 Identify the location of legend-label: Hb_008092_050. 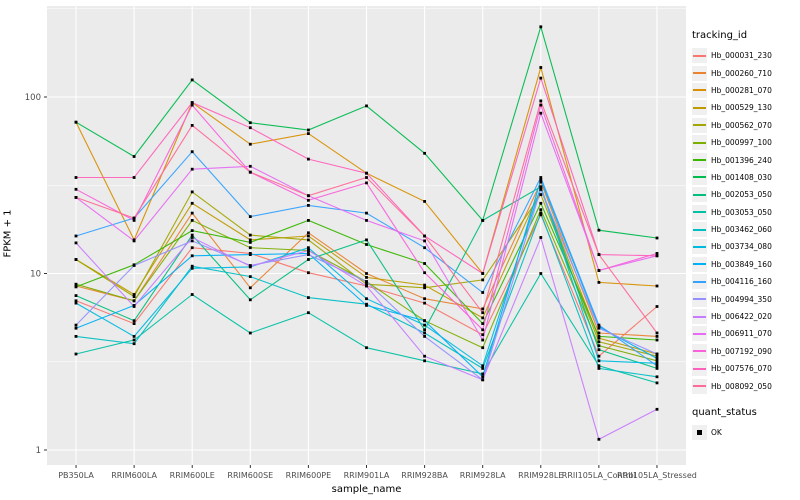
(741, 386).